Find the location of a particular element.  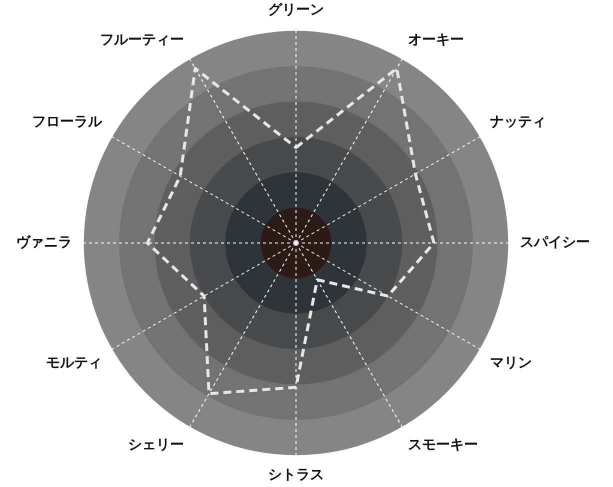

spoke-label: オーキー is located at coordinates (436, 40).